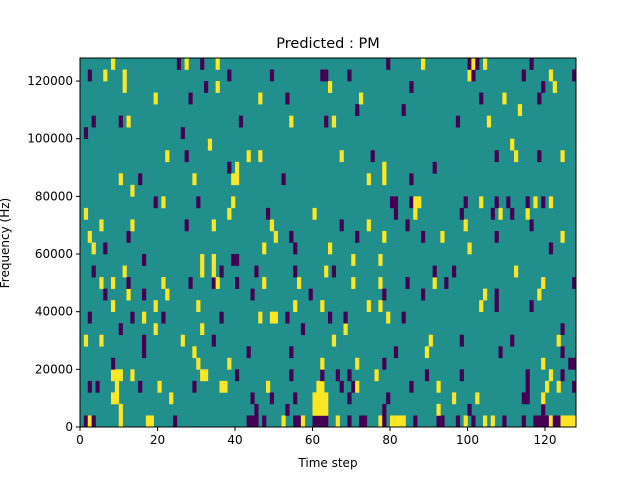 The width and height of the screenshot is (640, 480). What do you see at coordinates (327, 463) in the screenshot?
I see `x-axis-label: Time step` at bounding box center [327, 463].